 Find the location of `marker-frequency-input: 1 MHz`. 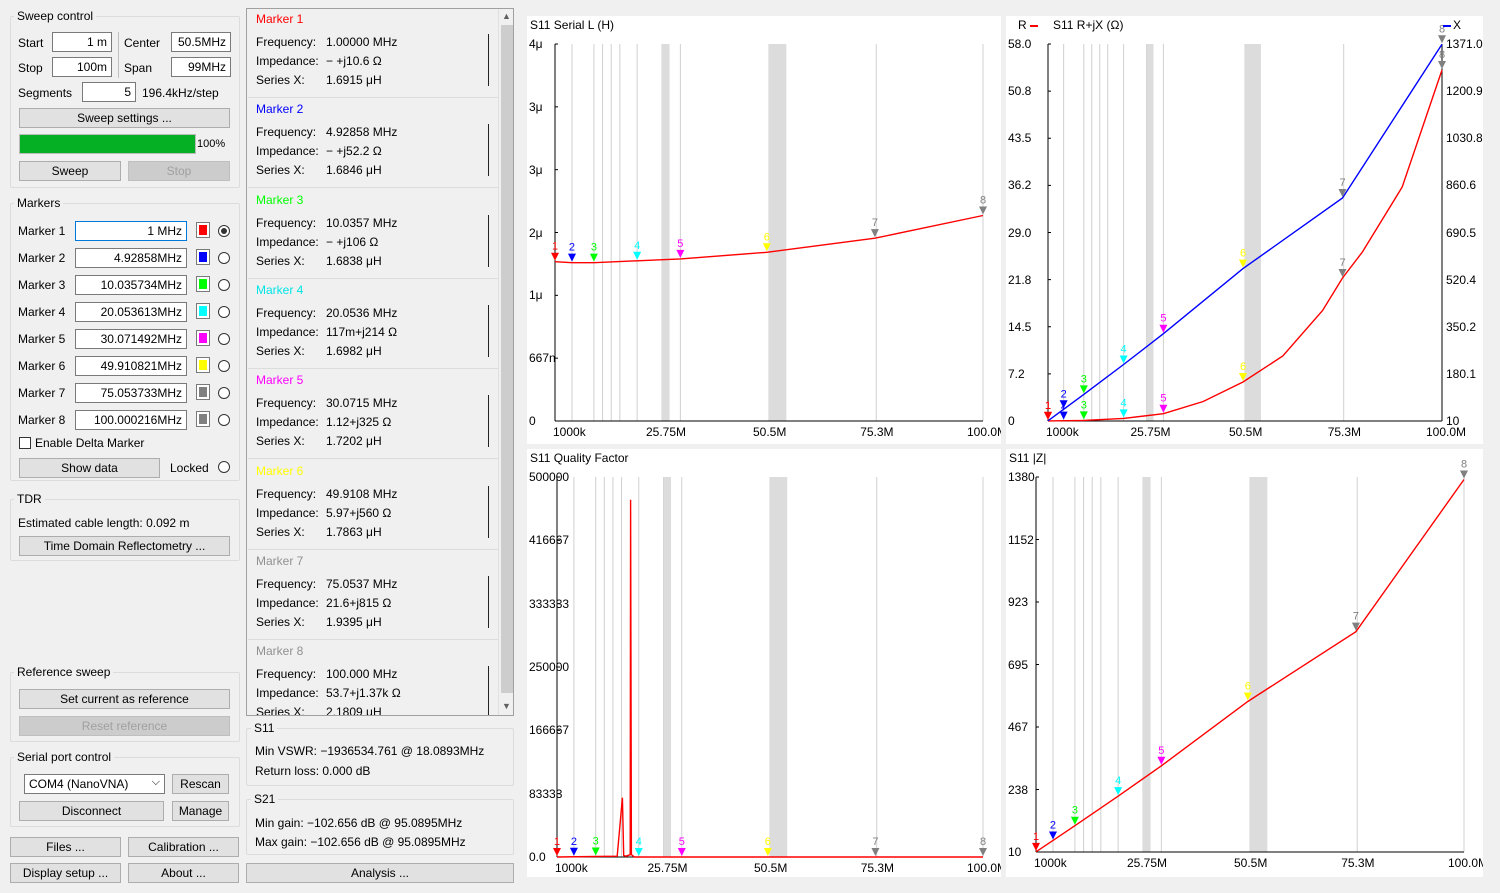

marker-frequency-input: 1 MHz is located at coordinates (131, 231).